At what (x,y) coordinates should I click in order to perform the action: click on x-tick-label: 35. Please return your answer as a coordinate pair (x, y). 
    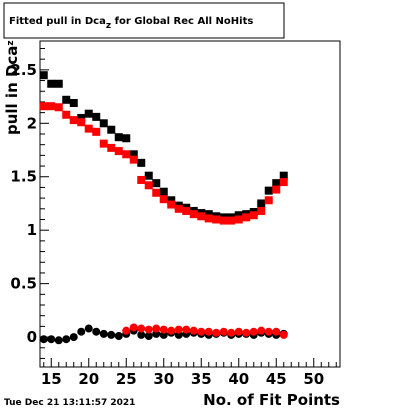
    Looking at the image, I should click on (201, 379).